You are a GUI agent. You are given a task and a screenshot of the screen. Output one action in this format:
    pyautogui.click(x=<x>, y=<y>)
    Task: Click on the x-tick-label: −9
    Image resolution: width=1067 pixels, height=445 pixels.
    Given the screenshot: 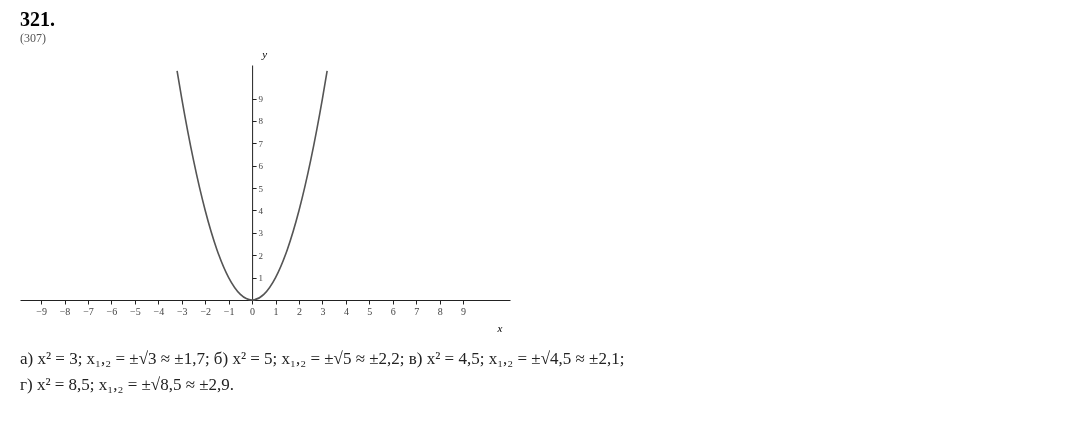 What is the action you would take?
    pyautogui.click(x=41, y=311)
    